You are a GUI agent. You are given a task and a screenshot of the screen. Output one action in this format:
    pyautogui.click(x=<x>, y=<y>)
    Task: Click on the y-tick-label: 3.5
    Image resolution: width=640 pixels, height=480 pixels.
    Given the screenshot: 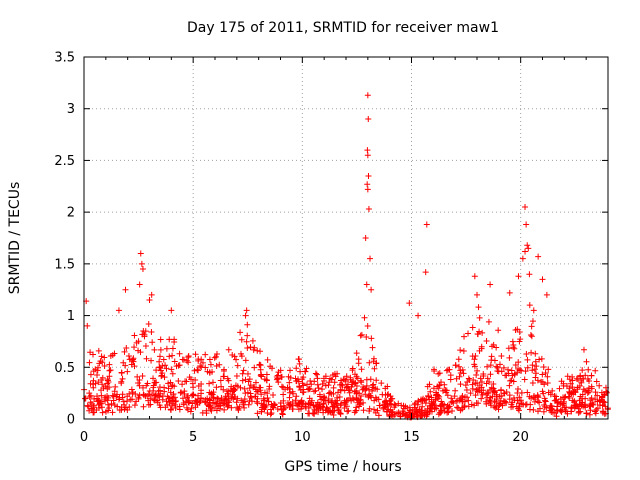 What is the action you would take?
    pyautogui.click(x=64, y=58)
    